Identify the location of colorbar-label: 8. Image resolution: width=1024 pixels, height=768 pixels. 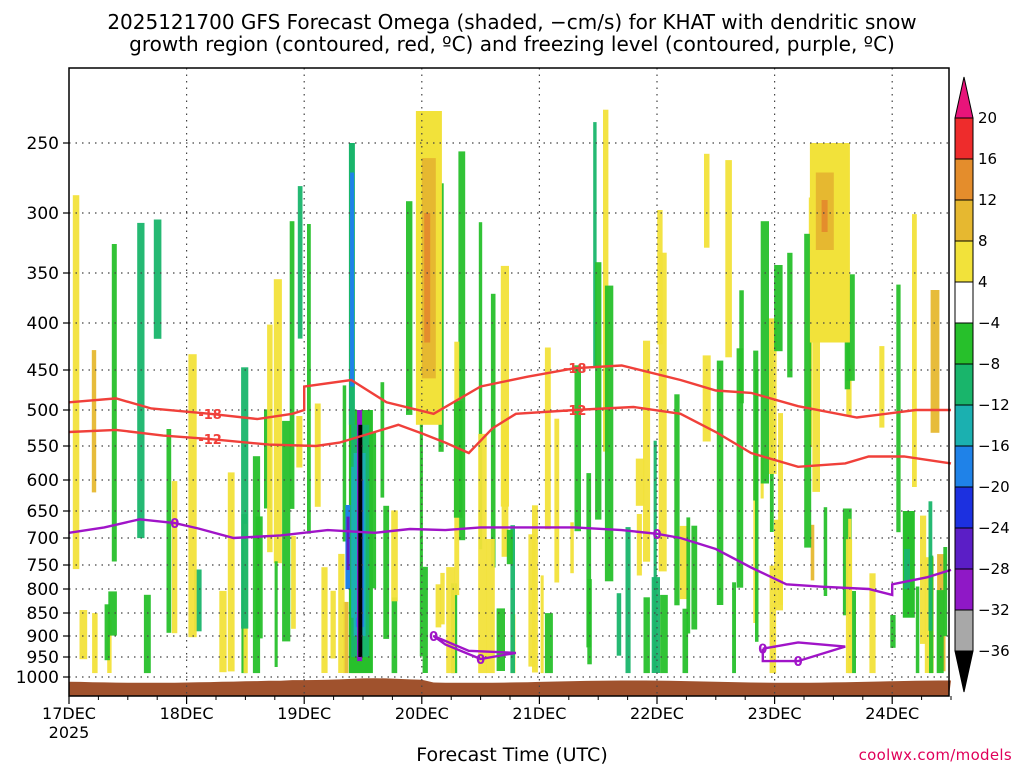
(983, 241).